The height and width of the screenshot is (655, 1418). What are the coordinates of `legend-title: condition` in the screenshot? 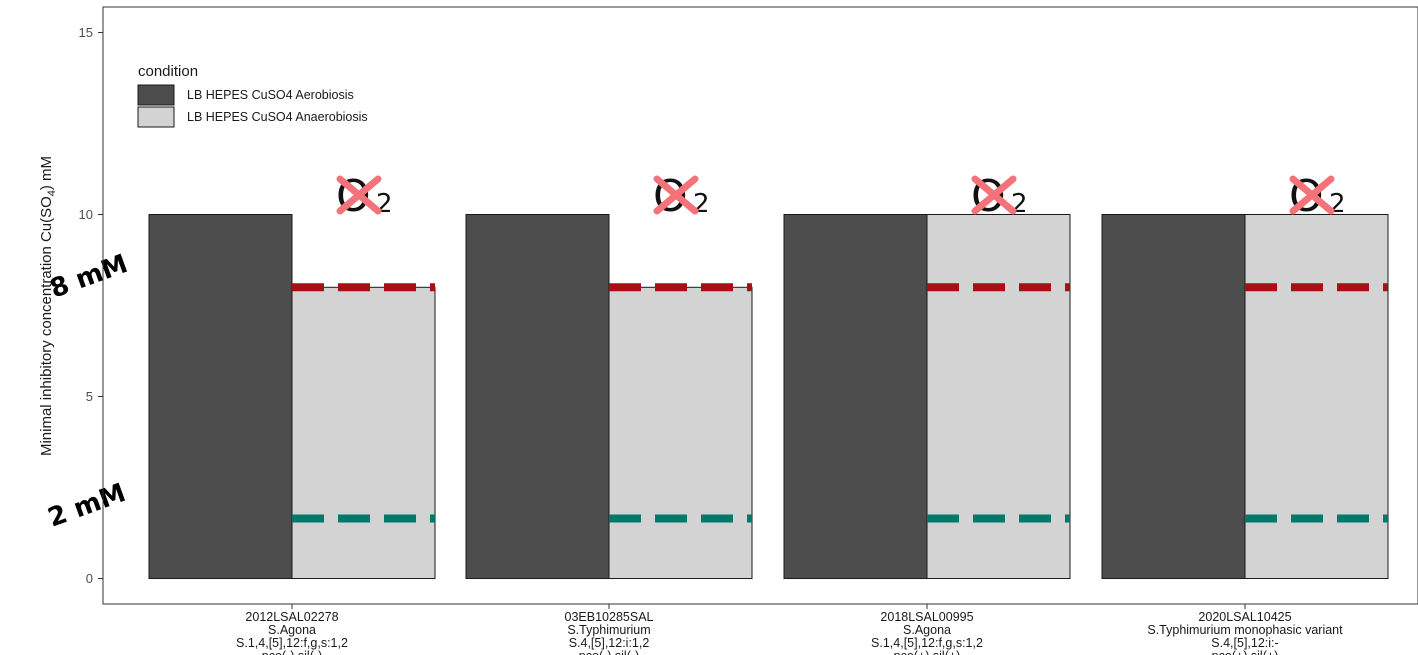 It's located at (168, 71).